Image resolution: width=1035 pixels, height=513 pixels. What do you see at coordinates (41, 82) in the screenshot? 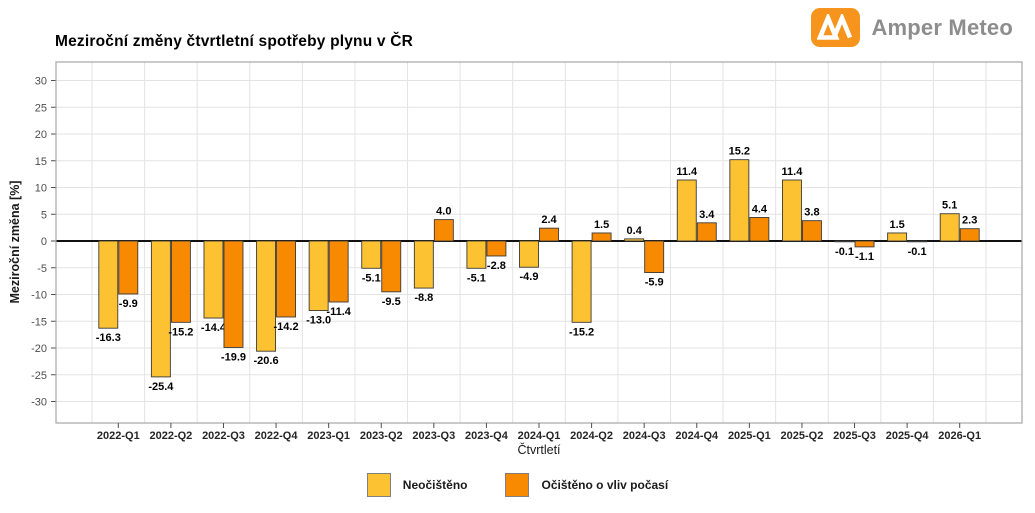
I see `y-tick-label: 30` at bounding box center [41, 82].